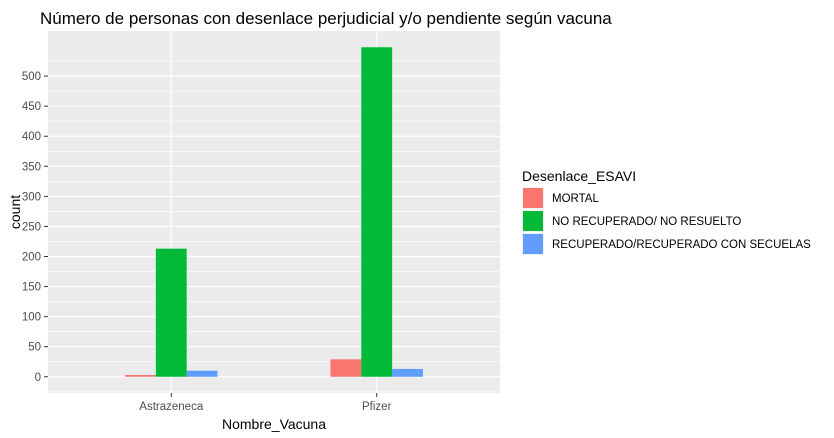 This screenshot has width=834, height=438. I want to click on y-axis-ticks: 0 50 100 150 200 250 300 350 400 450 500, so click(35, 227).